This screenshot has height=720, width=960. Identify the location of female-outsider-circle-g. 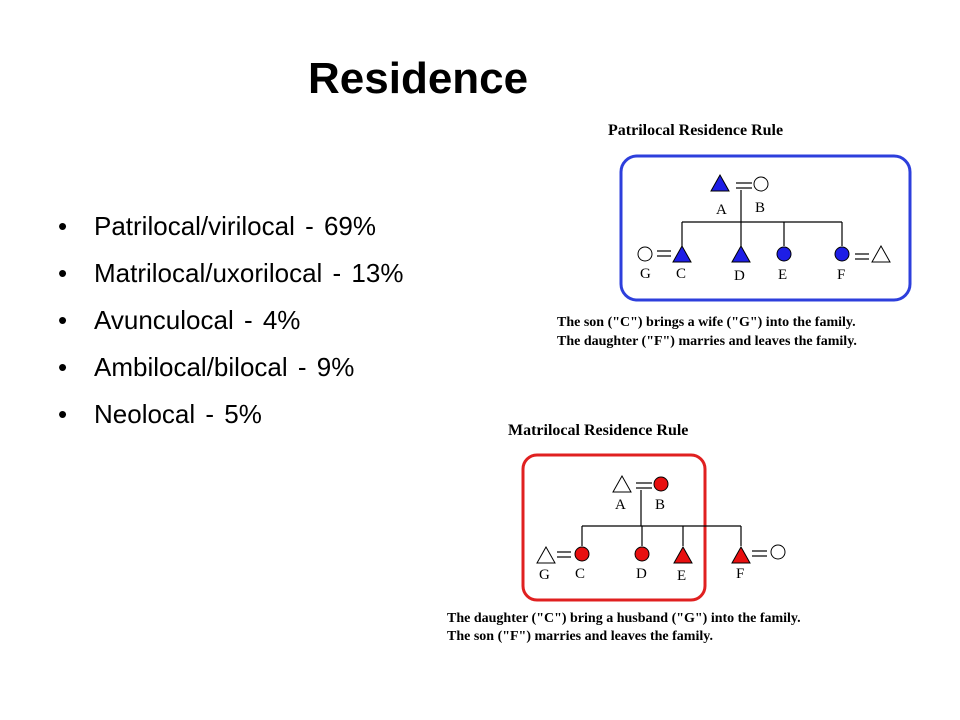
(645, 254).